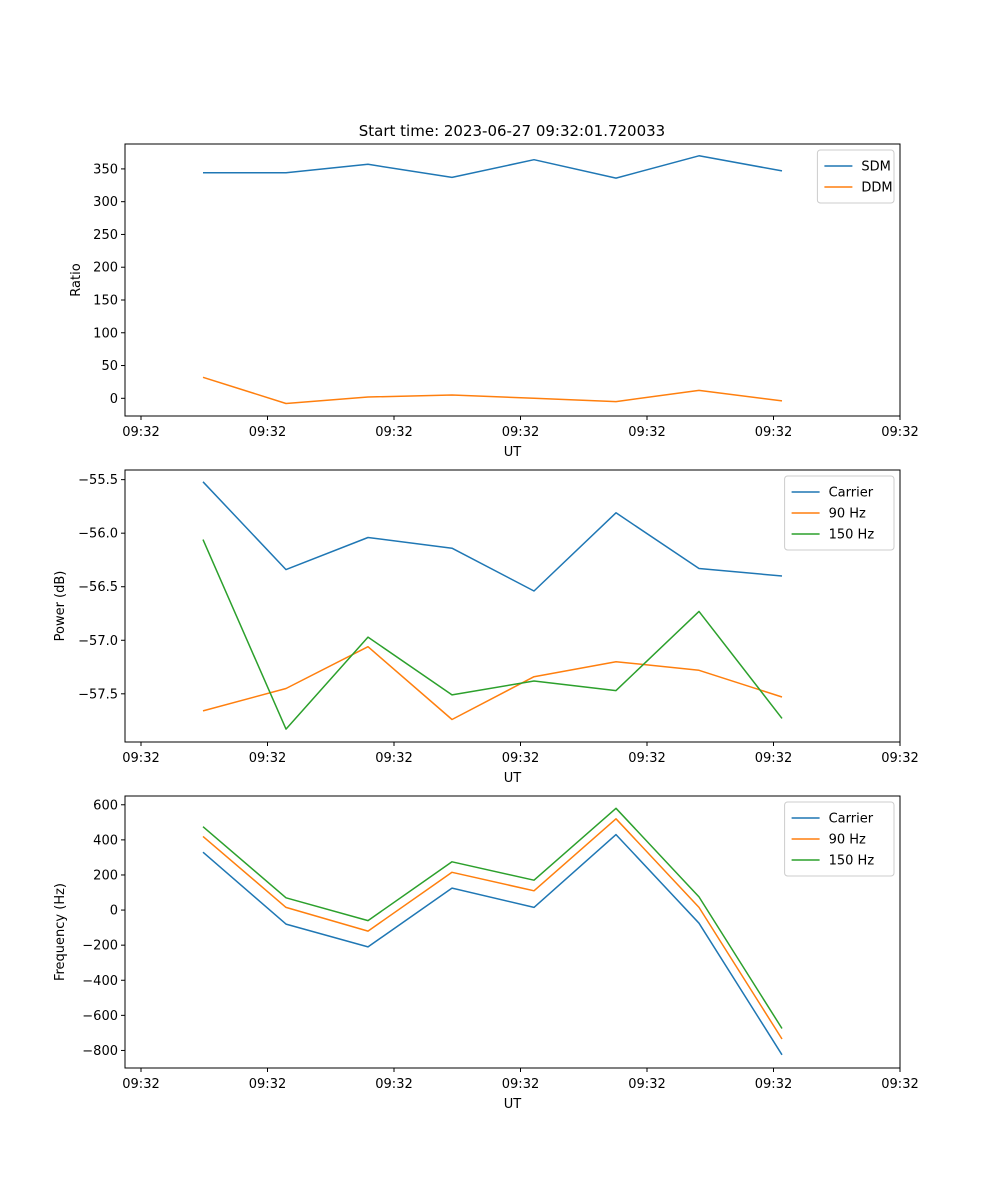 The image size is (1000, 1200). I want to click on figure-title: Start time: 2023-06-27 09:32:01.720033, so click(512, 131).